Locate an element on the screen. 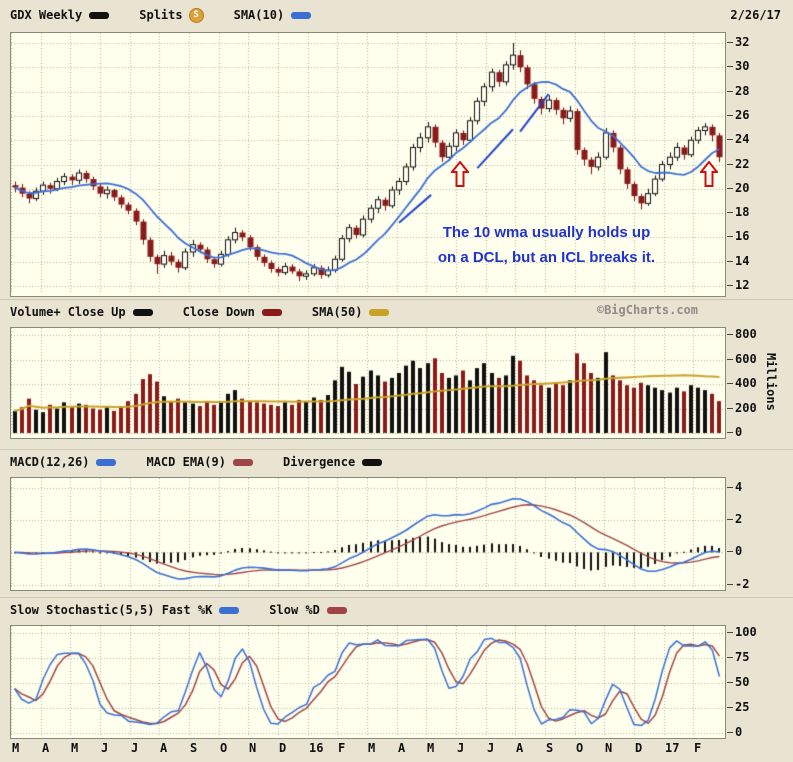  stochastic-legend: Slow Stochastic(5,5) Fast %K Slow %D is located at coordinates (396, 610).